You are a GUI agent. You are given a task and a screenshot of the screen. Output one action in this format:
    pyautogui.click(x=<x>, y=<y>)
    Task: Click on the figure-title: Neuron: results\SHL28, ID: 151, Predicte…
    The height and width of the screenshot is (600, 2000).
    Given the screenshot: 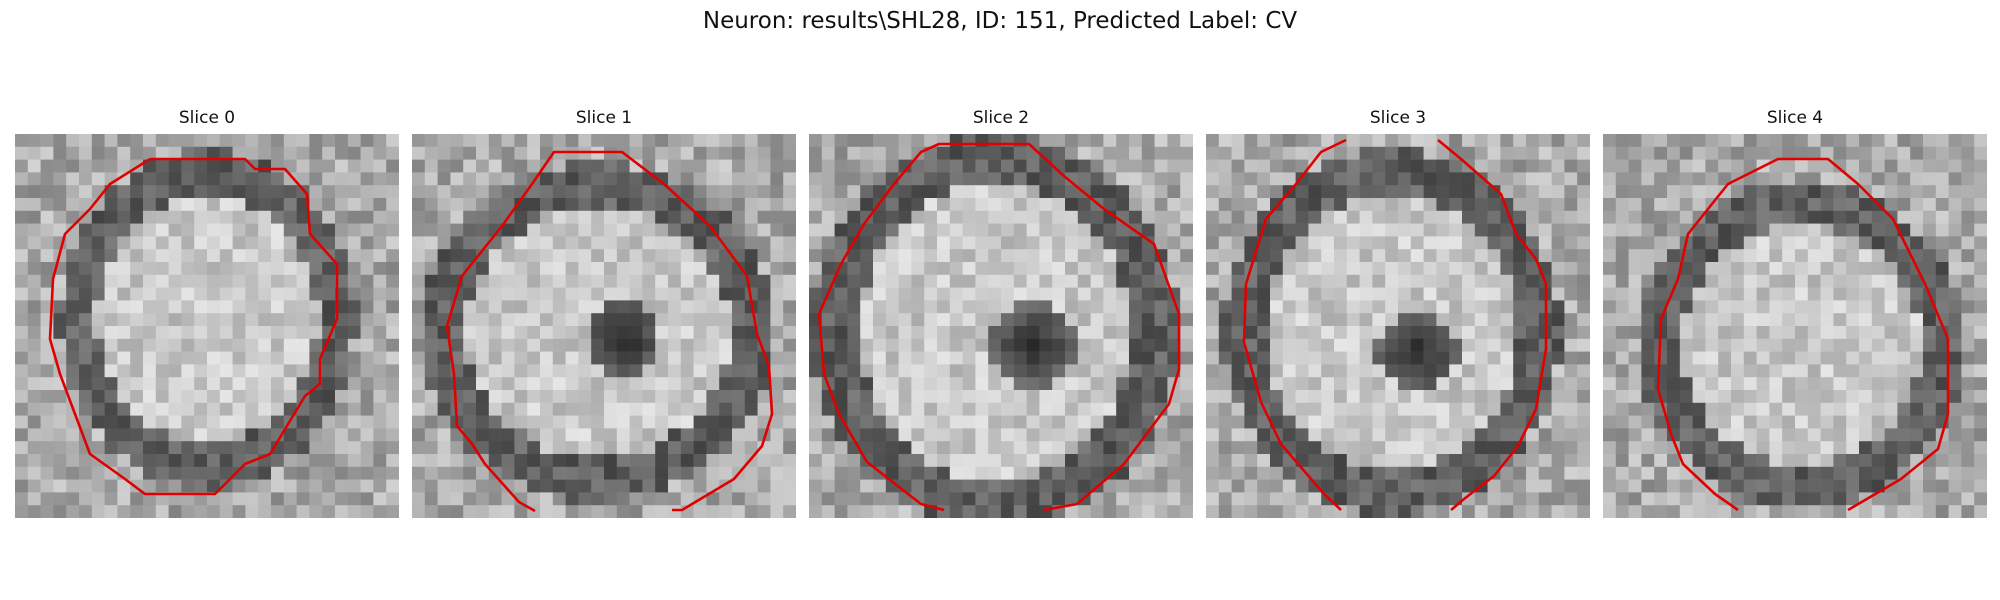 What is the action you would take?
    pyautogui.click(x=1000, y=21)
    